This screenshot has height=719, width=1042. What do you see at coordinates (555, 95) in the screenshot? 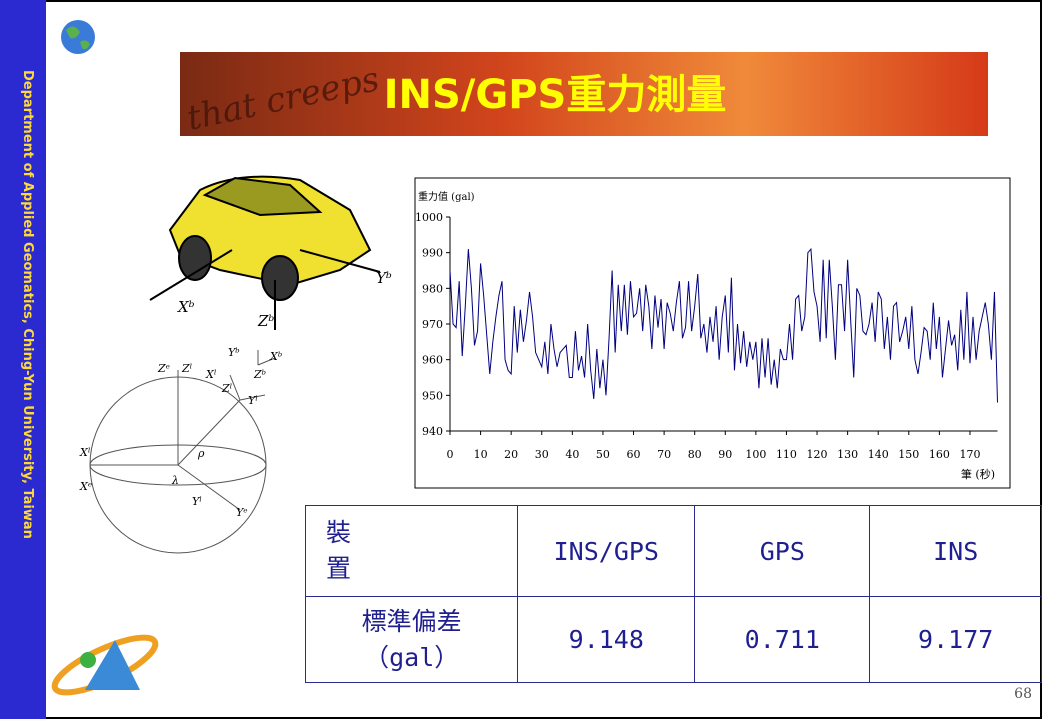
I see `slide-title: INS/GPS重力測量` at bounding box center [555, 95].